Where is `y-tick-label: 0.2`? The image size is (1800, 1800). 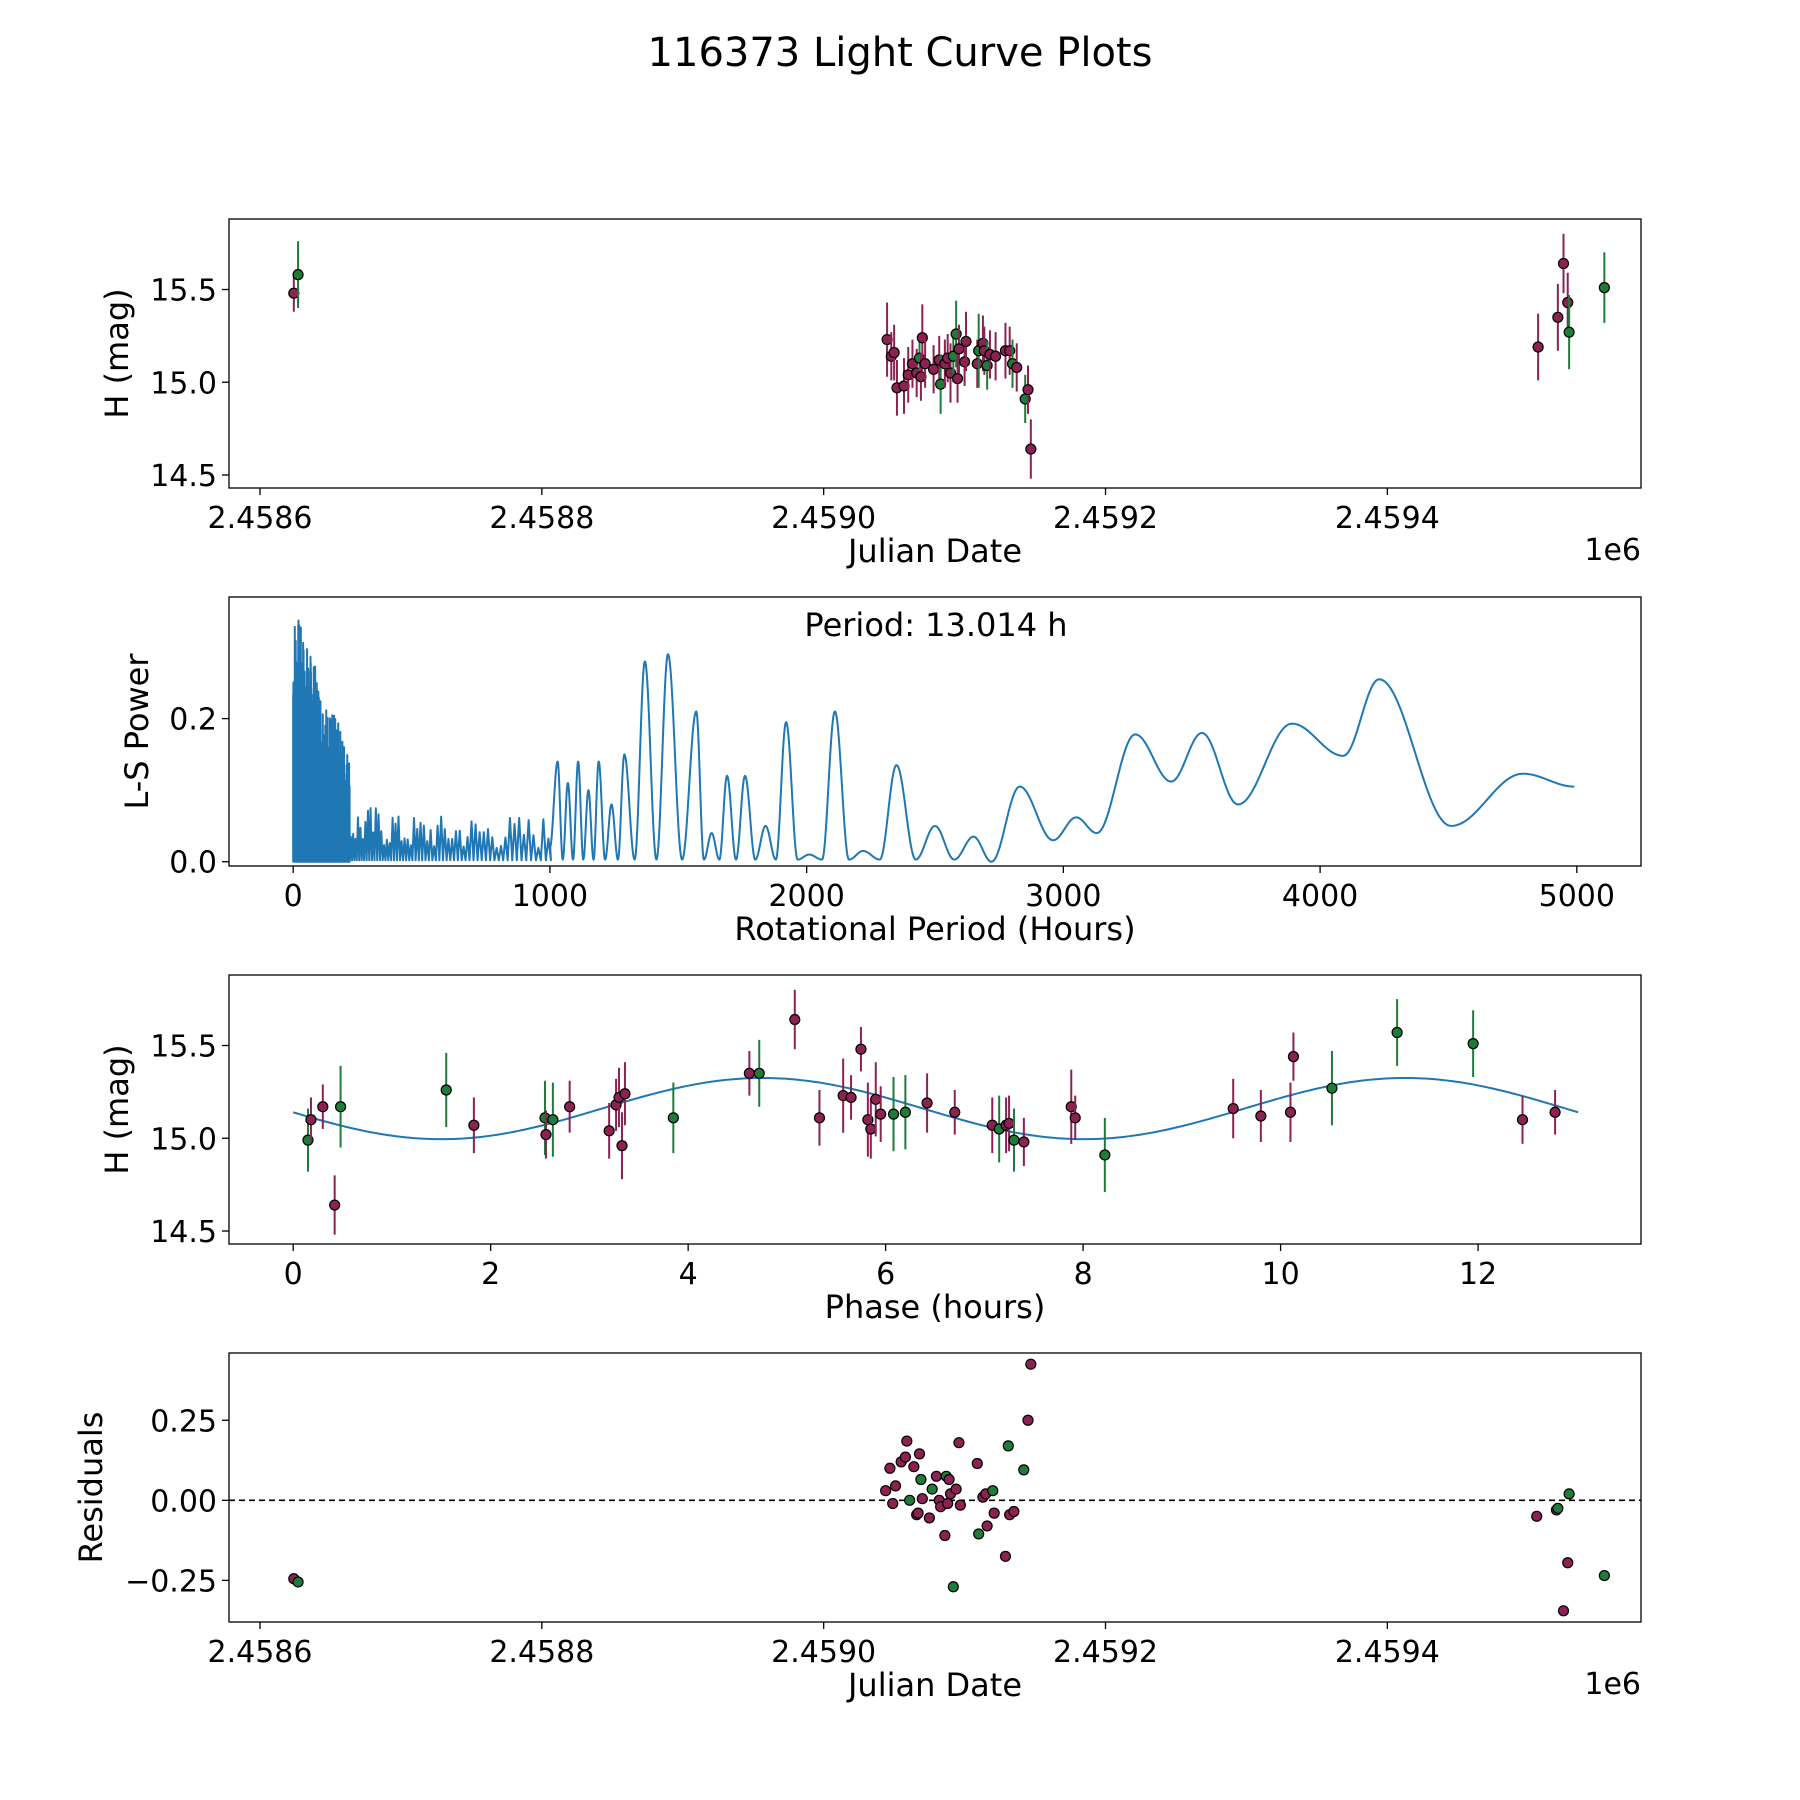 y-tick-label: 0.2 is located at coordinates (193, 720).